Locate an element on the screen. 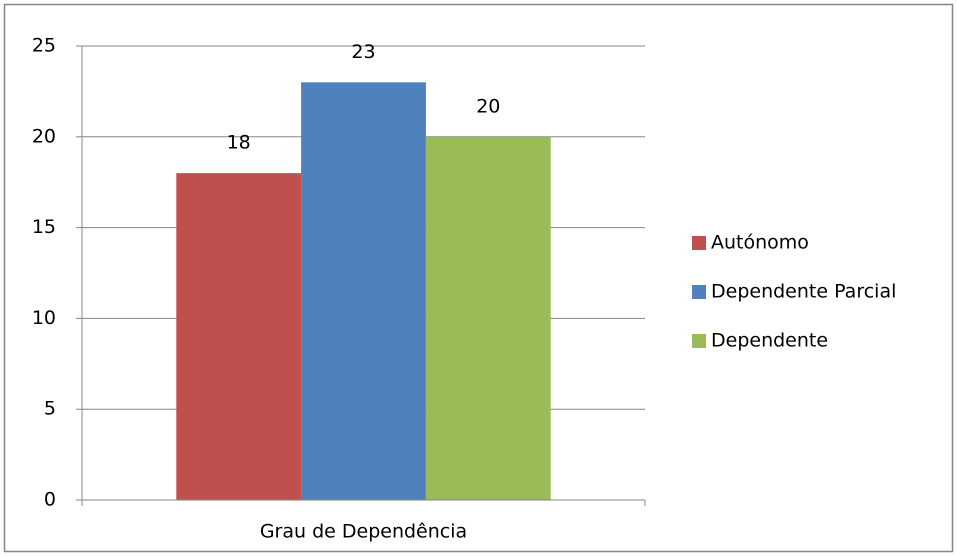 The width and height of the screenshot is (957, 556). legend-label: Dependente Parcial is located at coordinates (803, 292).